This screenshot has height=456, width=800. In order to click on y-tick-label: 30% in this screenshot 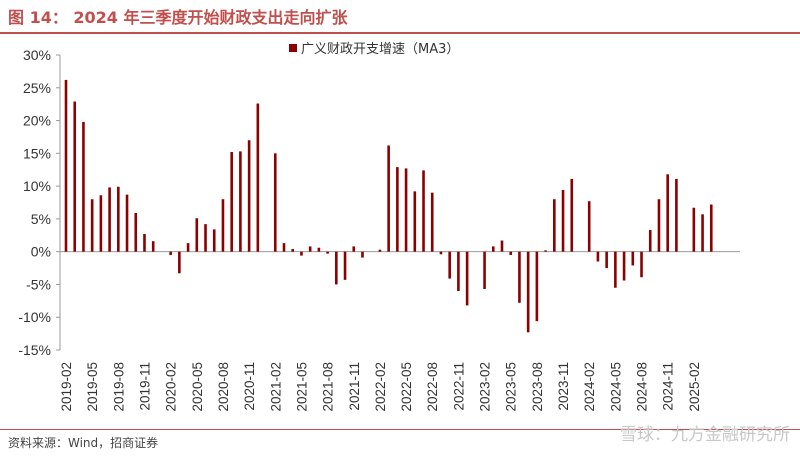, I will do `click(37, 55)`.